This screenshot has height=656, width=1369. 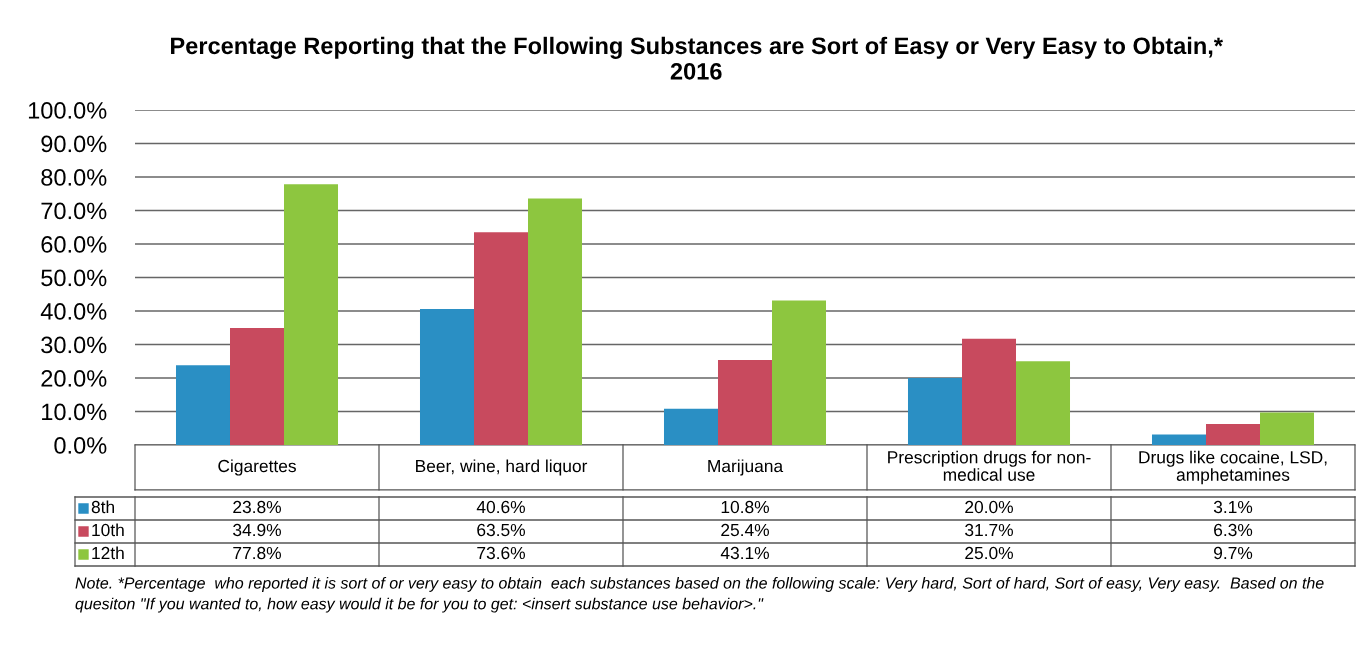 I want to click on chart-title: Percentage Reporting that the Following Substances are Sort of Easy or Very Easy to Obtain,* 2016, so click(x=697, y=58).